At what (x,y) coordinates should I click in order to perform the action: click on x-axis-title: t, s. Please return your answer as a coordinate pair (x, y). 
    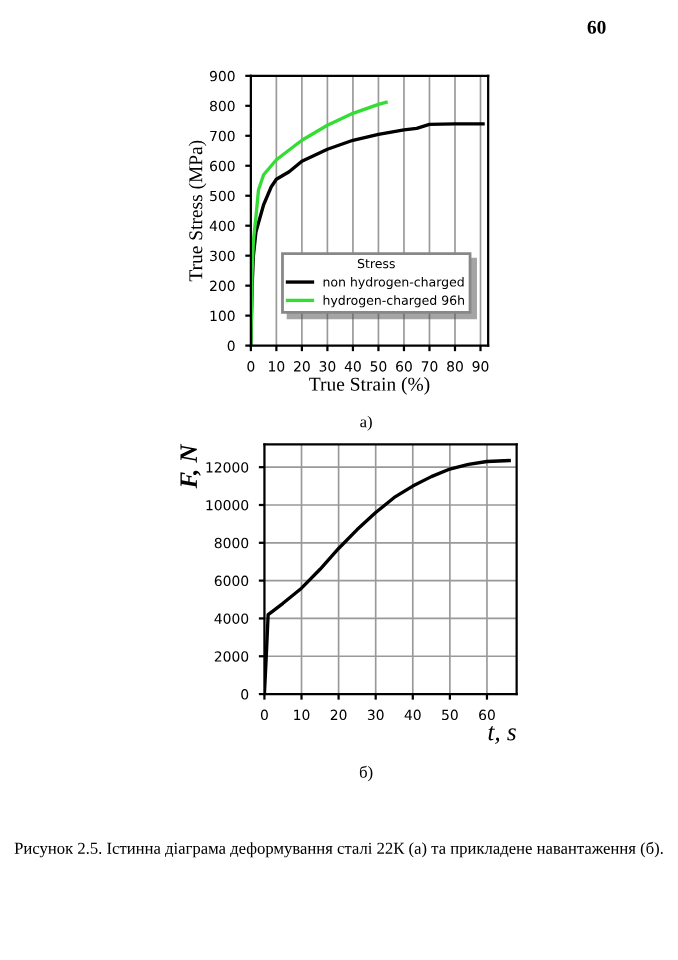
    Looking at the image, I should click on (502, 735).